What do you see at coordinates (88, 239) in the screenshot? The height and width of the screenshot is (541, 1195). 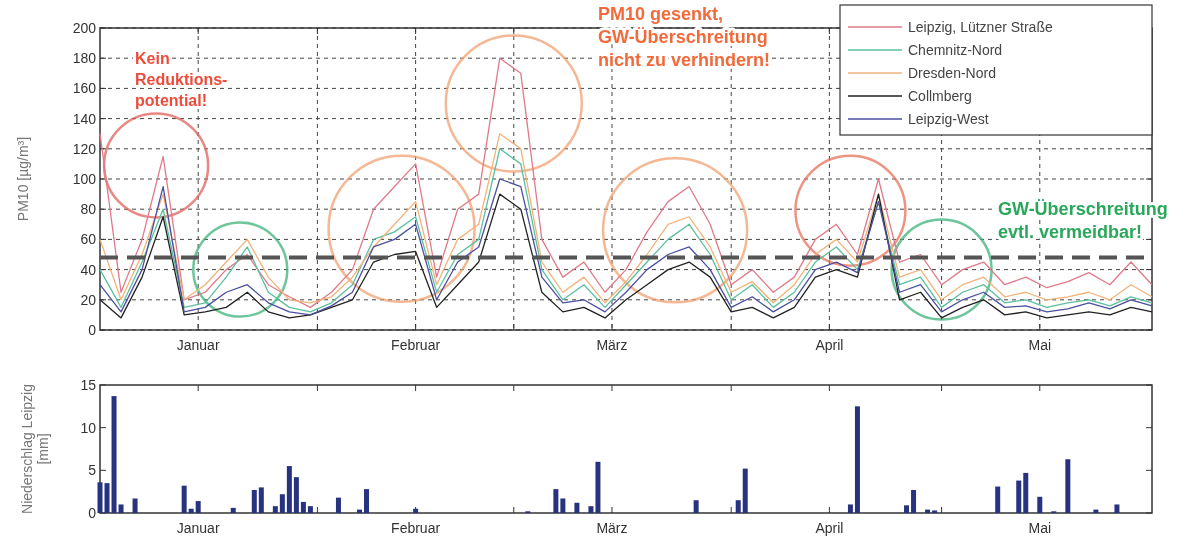 I see `y-tick-label: 60` at bounding box center [88, 239].